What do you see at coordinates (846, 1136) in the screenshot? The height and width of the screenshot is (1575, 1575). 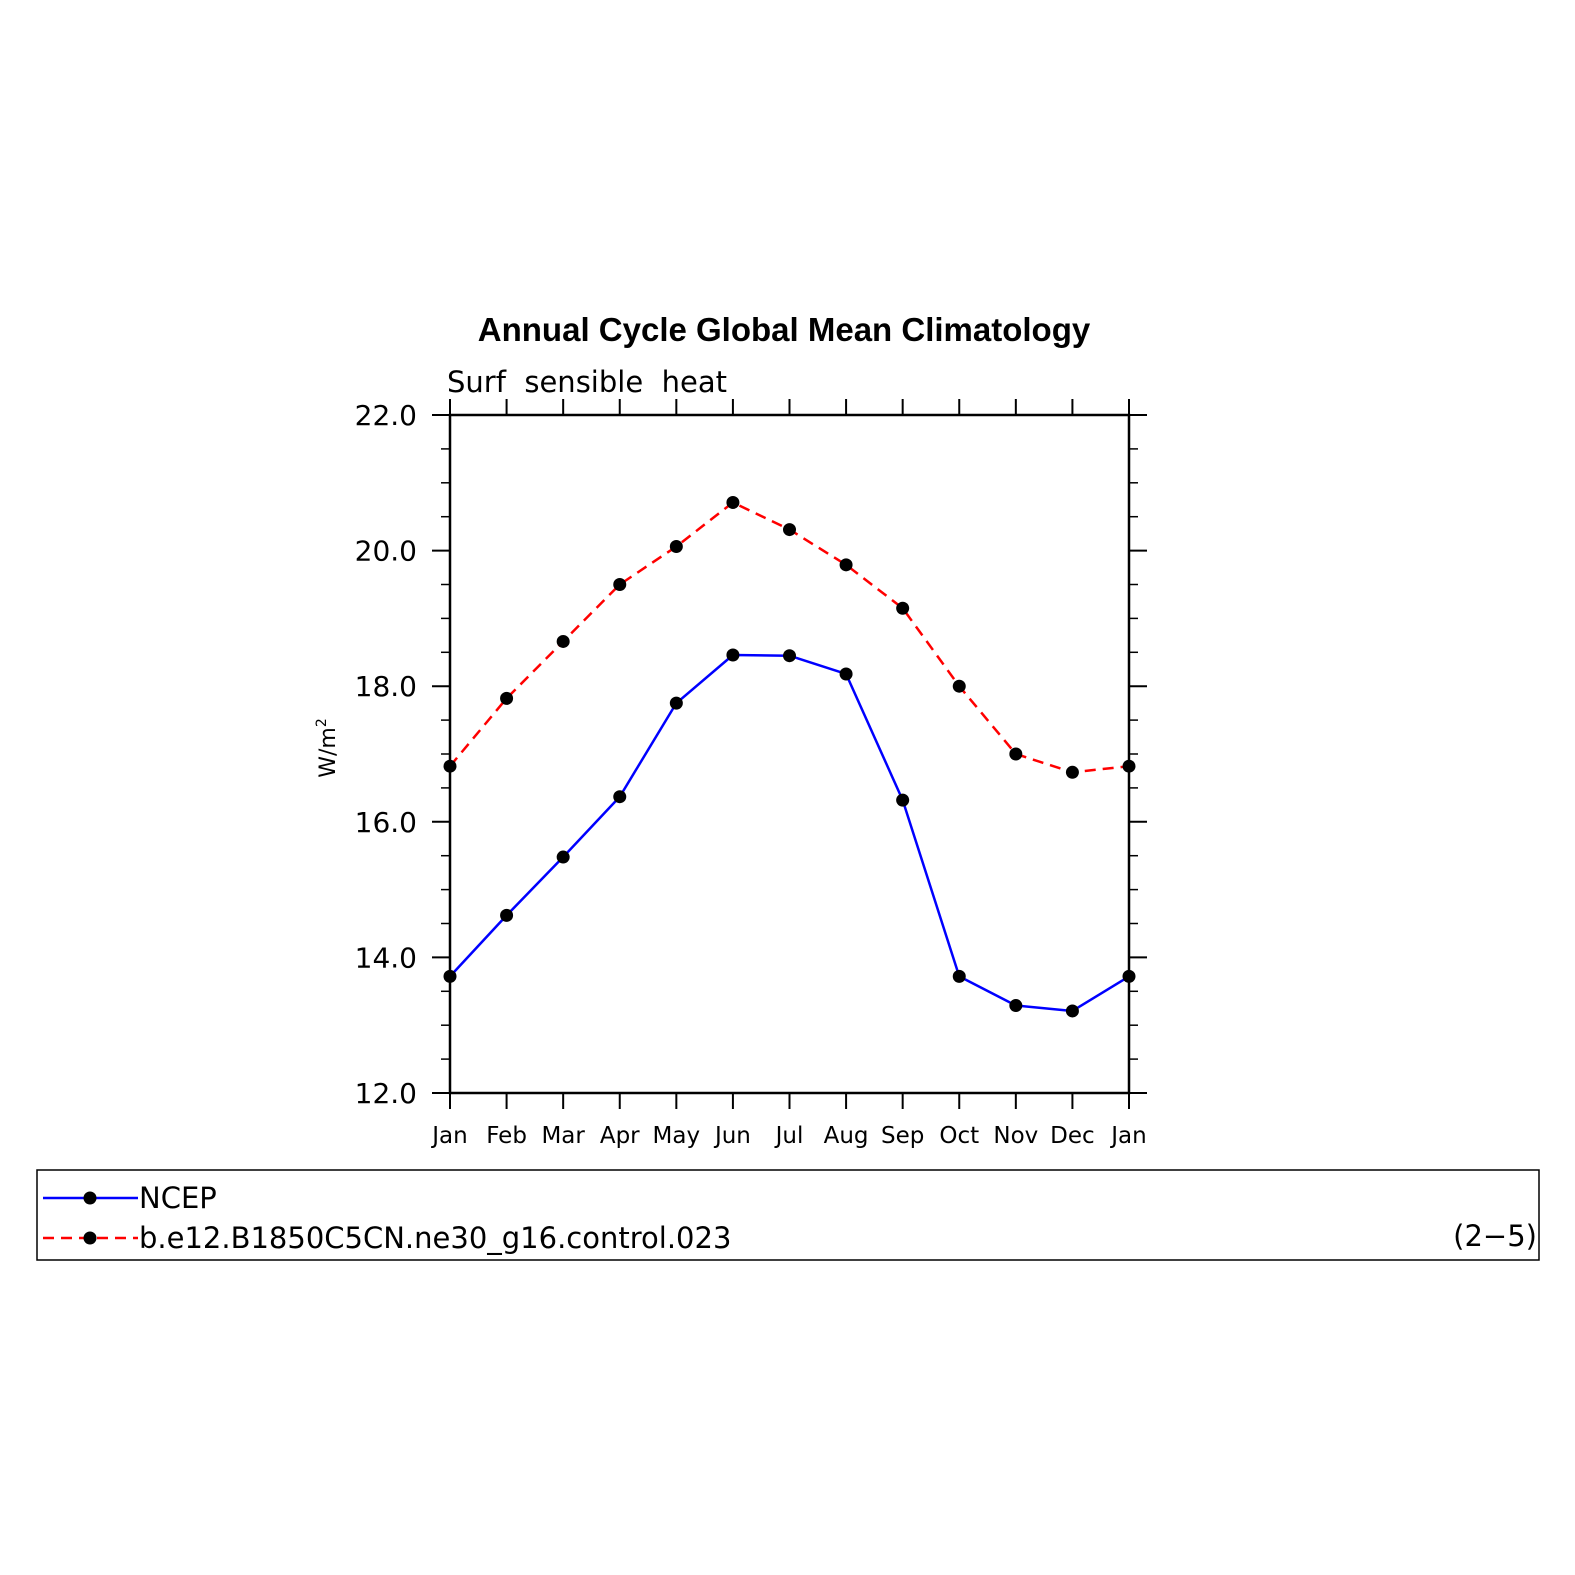 I see `x-tick-label: Aug` at bounding box center [846, 1136].